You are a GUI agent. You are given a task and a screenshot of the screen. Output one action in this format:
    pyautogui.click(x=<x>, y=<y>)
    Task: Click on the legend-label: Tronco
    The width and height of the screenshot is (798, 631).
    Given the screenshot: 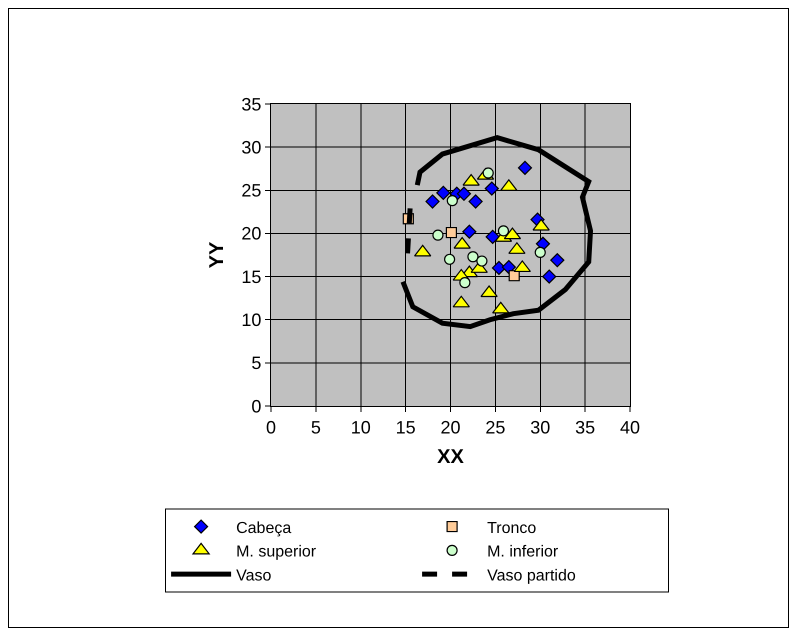 What is the action you would take?
    pyautogui.click(x=511, y=528)
    